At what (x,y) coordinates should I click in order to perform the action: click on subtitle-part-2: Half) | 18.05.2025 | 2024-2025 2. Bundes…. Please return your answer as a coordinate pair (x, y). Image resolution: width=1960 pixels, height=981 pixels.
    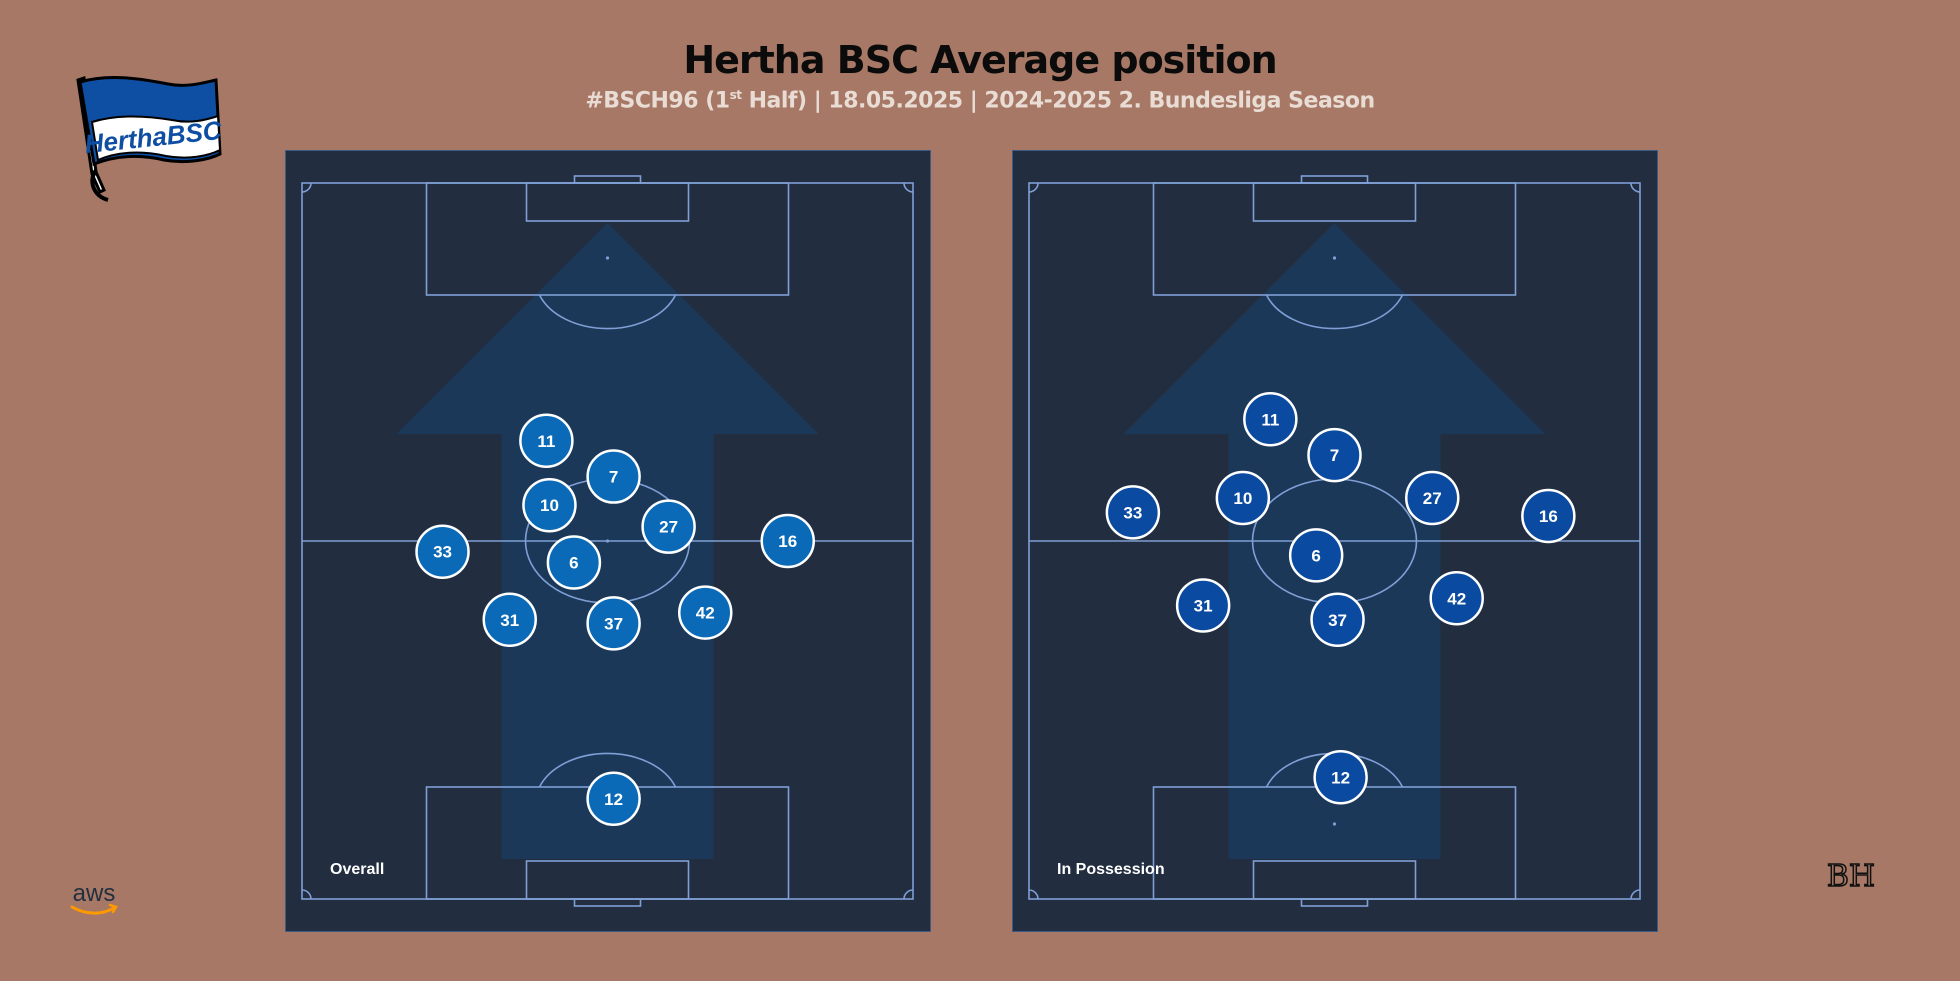
    Looking at the image, I should click on (1058, 101).